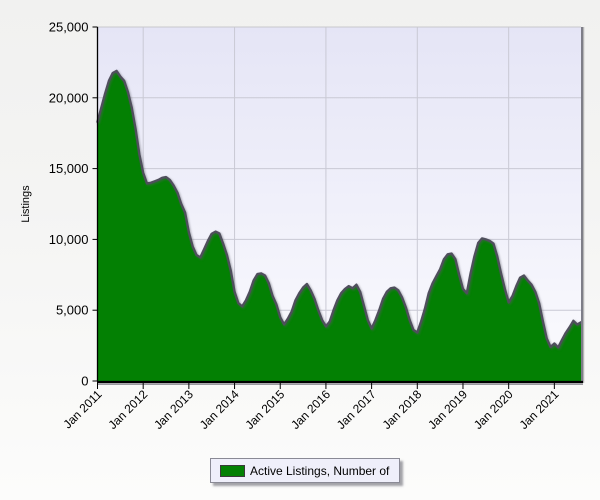 This screenshot has width=600, height=500. Describe the element at coordinates (447, 409) in the screenshot. I see `x-tick-label: Jan 2019` at that location.